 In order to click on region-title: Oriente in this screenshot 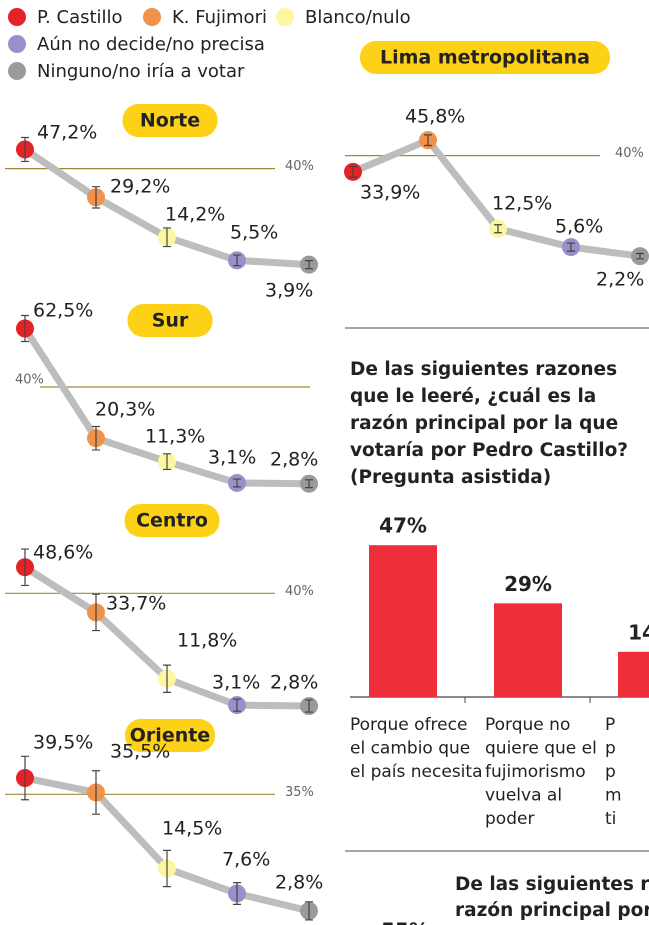, I will do `click(170, 736)`.